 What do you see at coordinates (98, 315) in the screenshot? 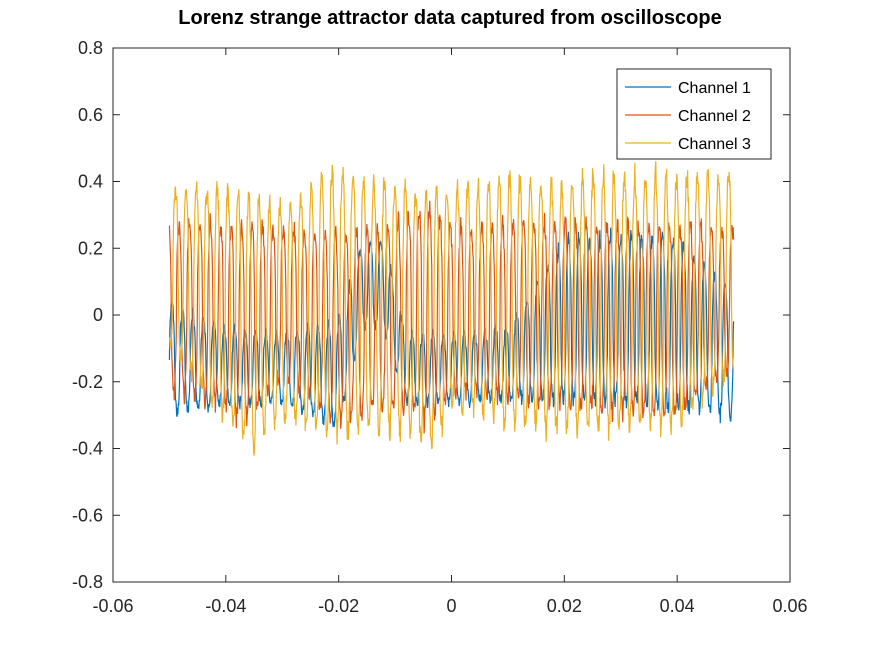
I see `y-tick-label: 0` at bounding box center [98, 315].